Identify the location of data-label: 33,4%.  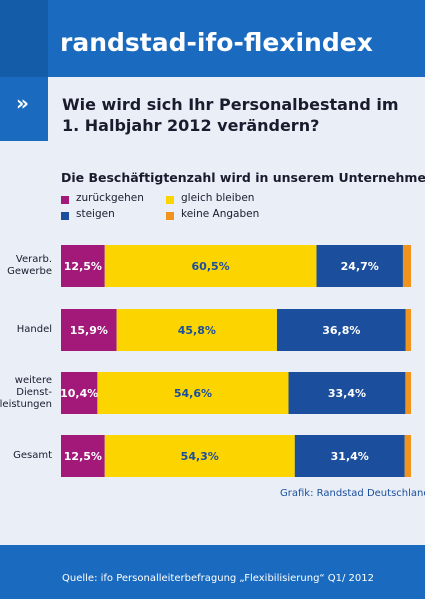
(347, 393).